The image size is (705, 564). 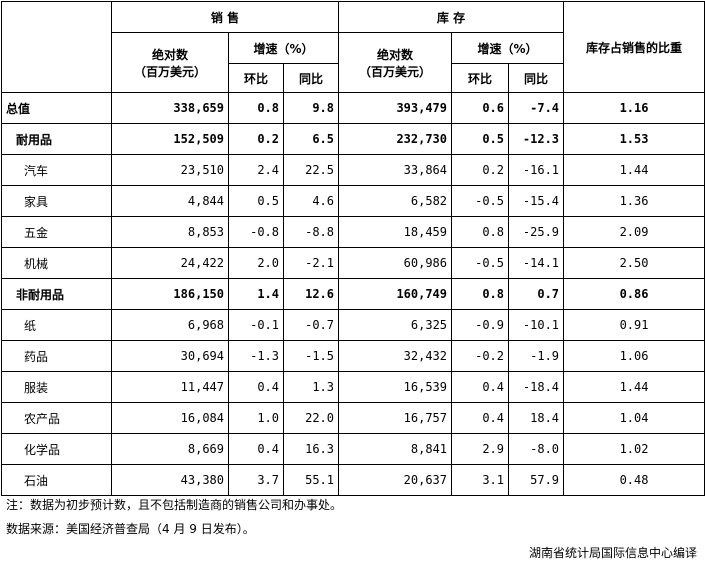 I want to click on sales-mom-cell: 0.5, so click(x=256, y=201).